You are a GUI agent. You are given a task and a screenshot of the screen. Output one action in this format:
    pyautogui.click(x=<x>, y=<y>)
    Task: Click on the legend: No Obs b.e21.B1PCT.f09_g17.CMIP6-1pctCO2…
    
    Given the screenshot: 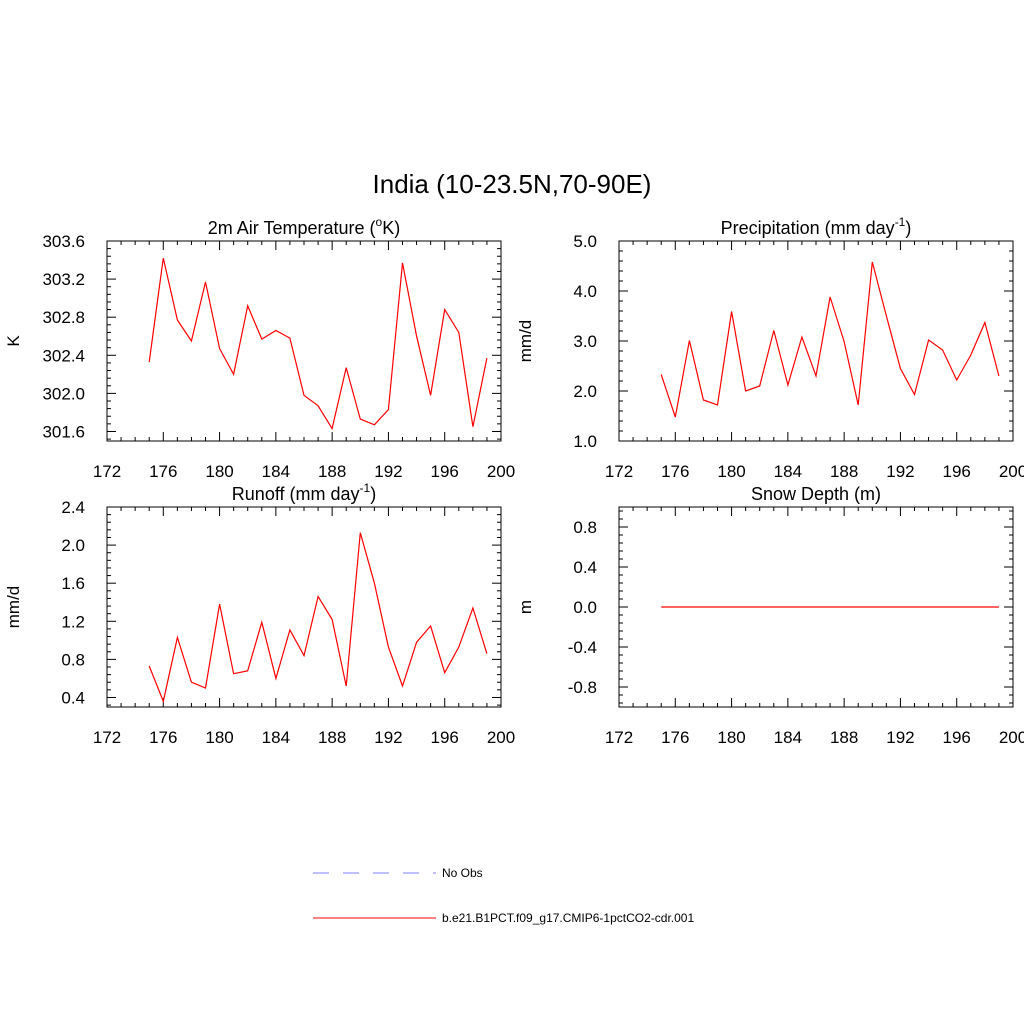 What is the action you would take?
    pyautogui.click(x=503, y=895)
    